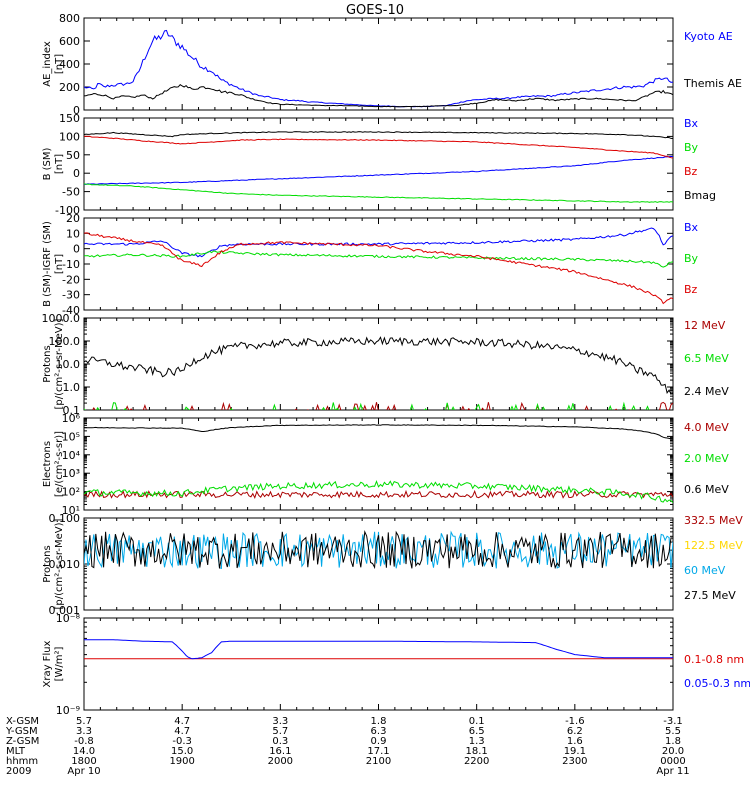  I want to click on footer-cell: 1.8, so click(673, 741).